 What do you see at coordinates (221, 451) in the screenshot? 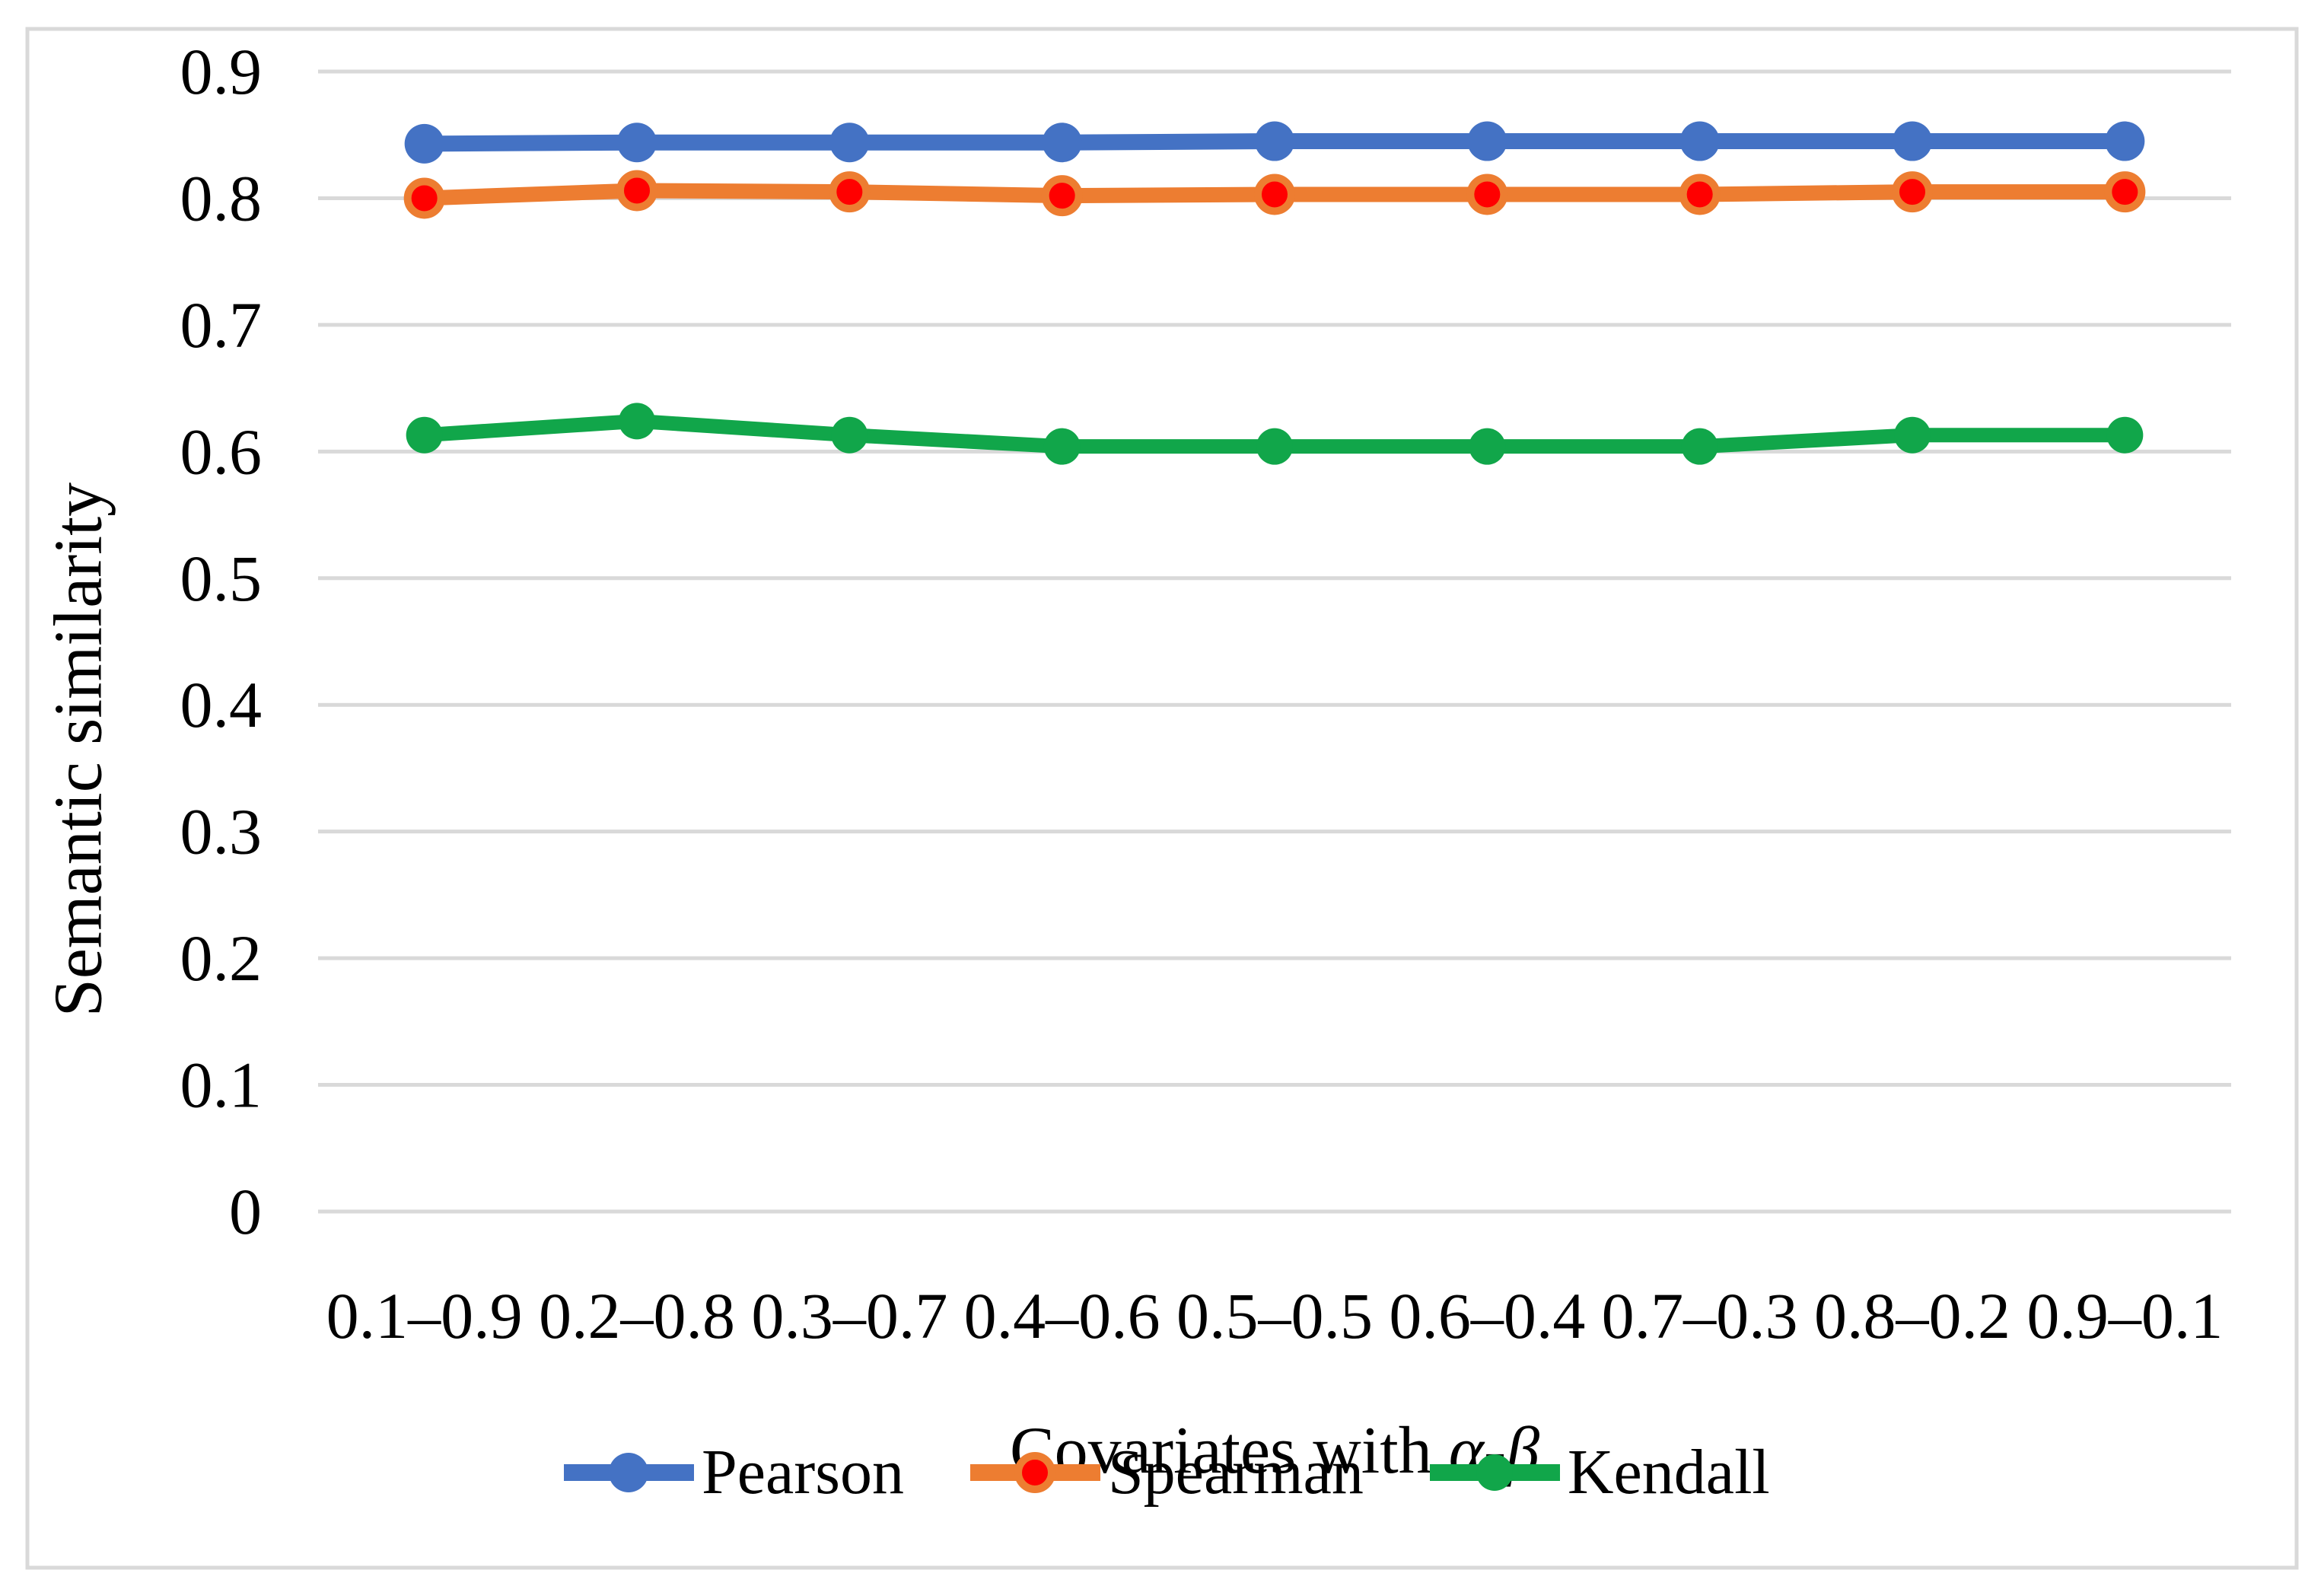
I see `y-tick-label: 0.6` at bounding box center [221, 451].